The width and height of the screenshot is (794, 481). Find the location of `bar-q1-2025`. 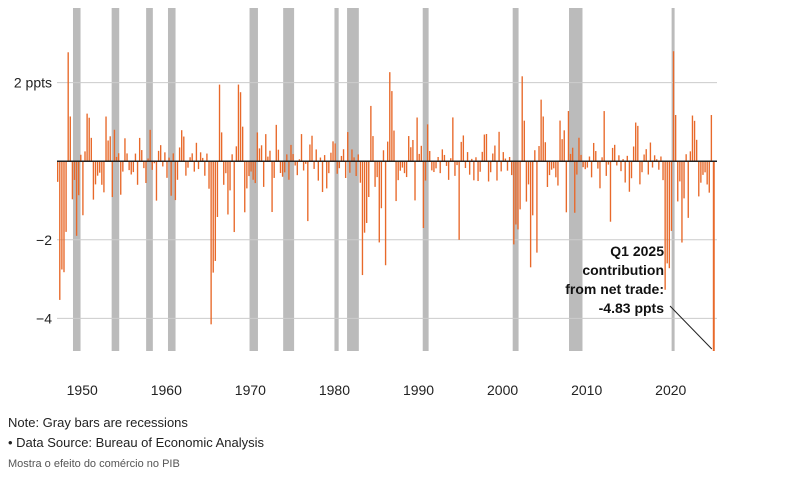

bar-q1-2025 is located at coordinates (713, 256).